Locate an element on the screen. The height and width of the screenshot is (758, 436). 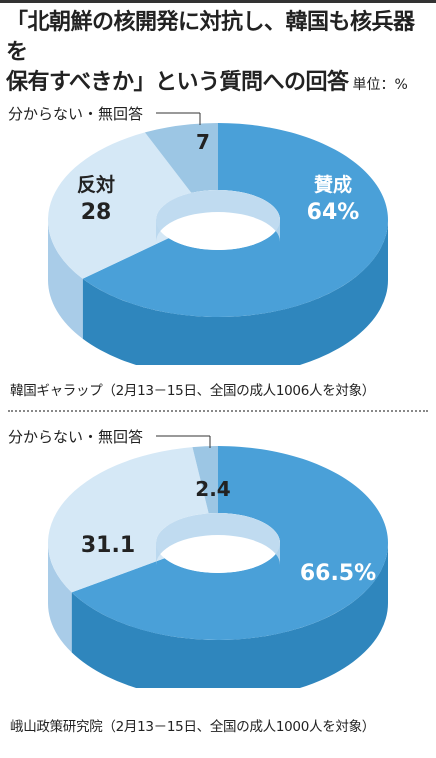
slice-unknown-asan is located at coordinates (205, 480).